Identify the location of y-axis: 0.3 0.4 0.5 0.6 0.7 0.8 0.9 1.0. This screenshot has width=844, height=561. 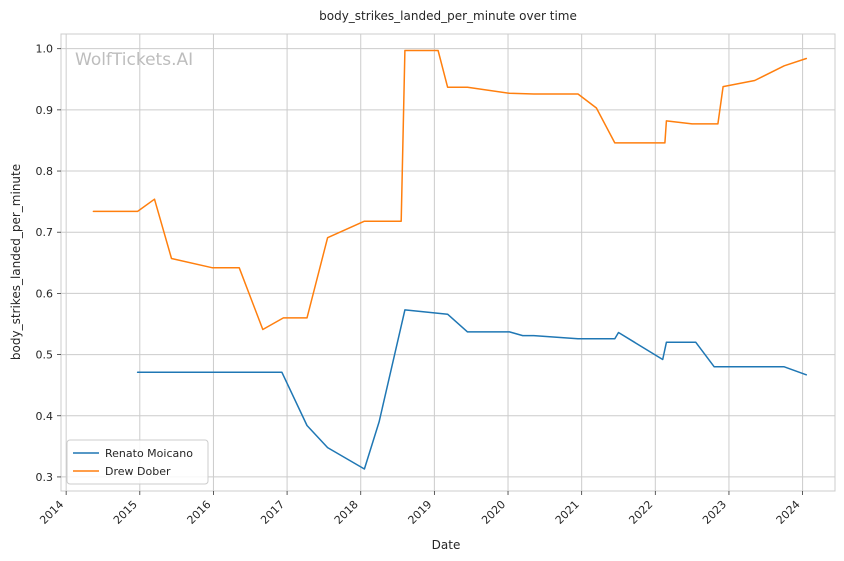
(48, 263).